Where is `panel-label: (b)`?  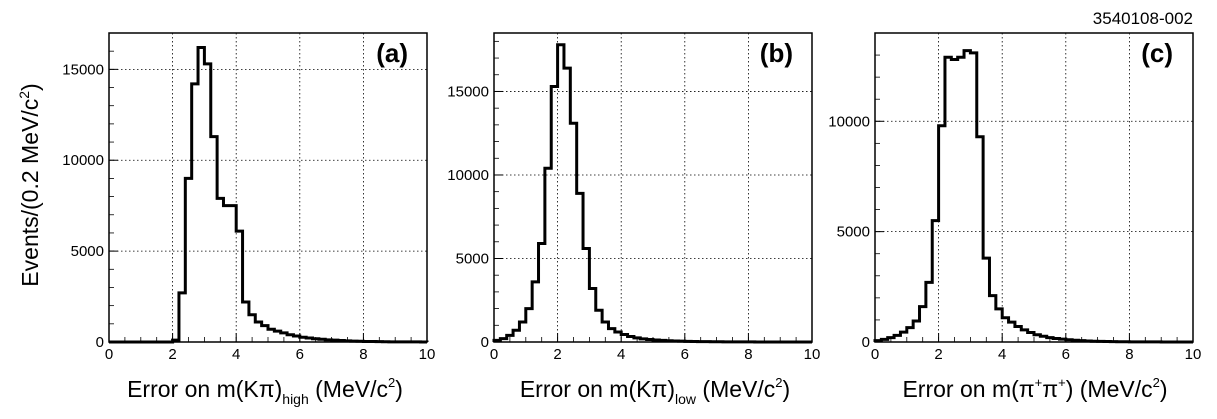 panel-label: (b) is located at coordinates (776, 53).